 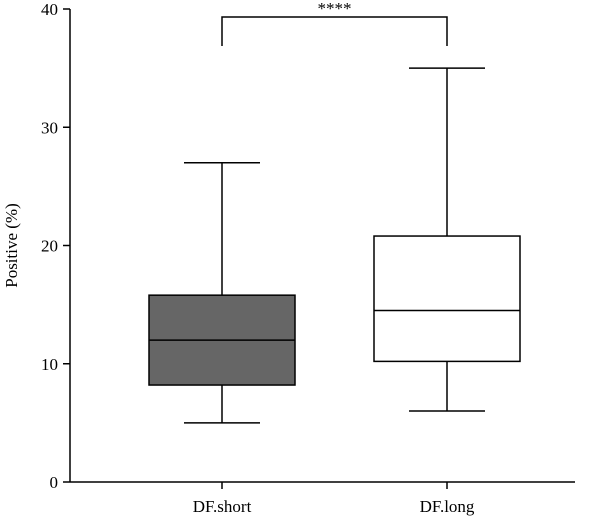 I want to click on box-DF.short, so click(x=222, y=292).